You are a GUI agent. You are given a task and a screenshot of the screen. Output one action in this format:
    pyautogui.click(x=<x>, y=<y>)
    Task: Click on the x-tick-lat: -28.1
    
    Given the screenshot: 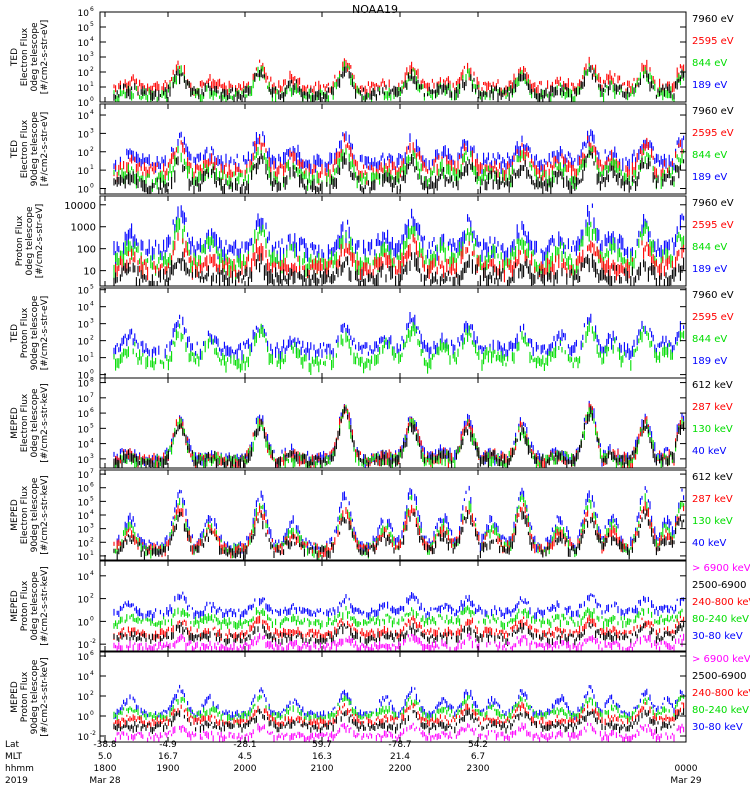 What is the action you would take?
    pyautogui.click(x=244, y=745)
    